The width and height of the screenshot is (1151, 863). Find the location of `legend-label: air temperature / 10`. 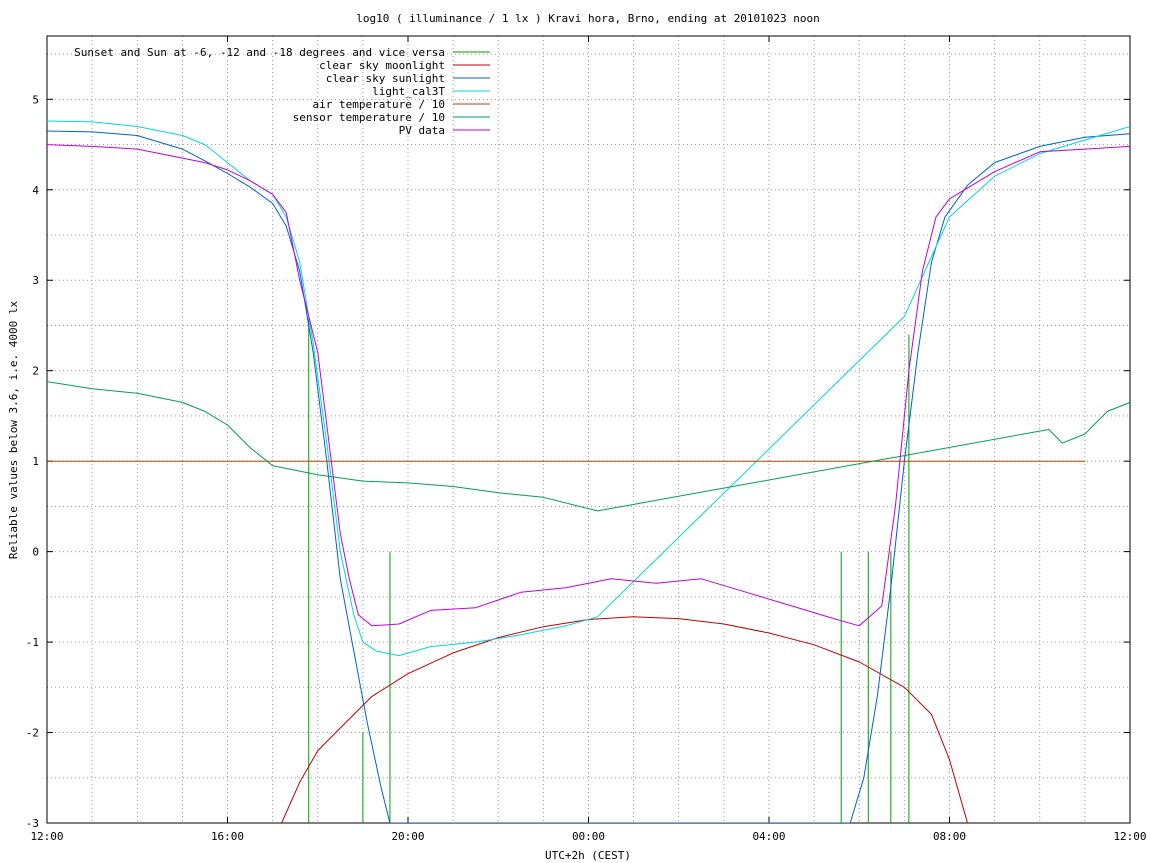

legend-label: air temperature / 10 is located at coordinates (379, 104).